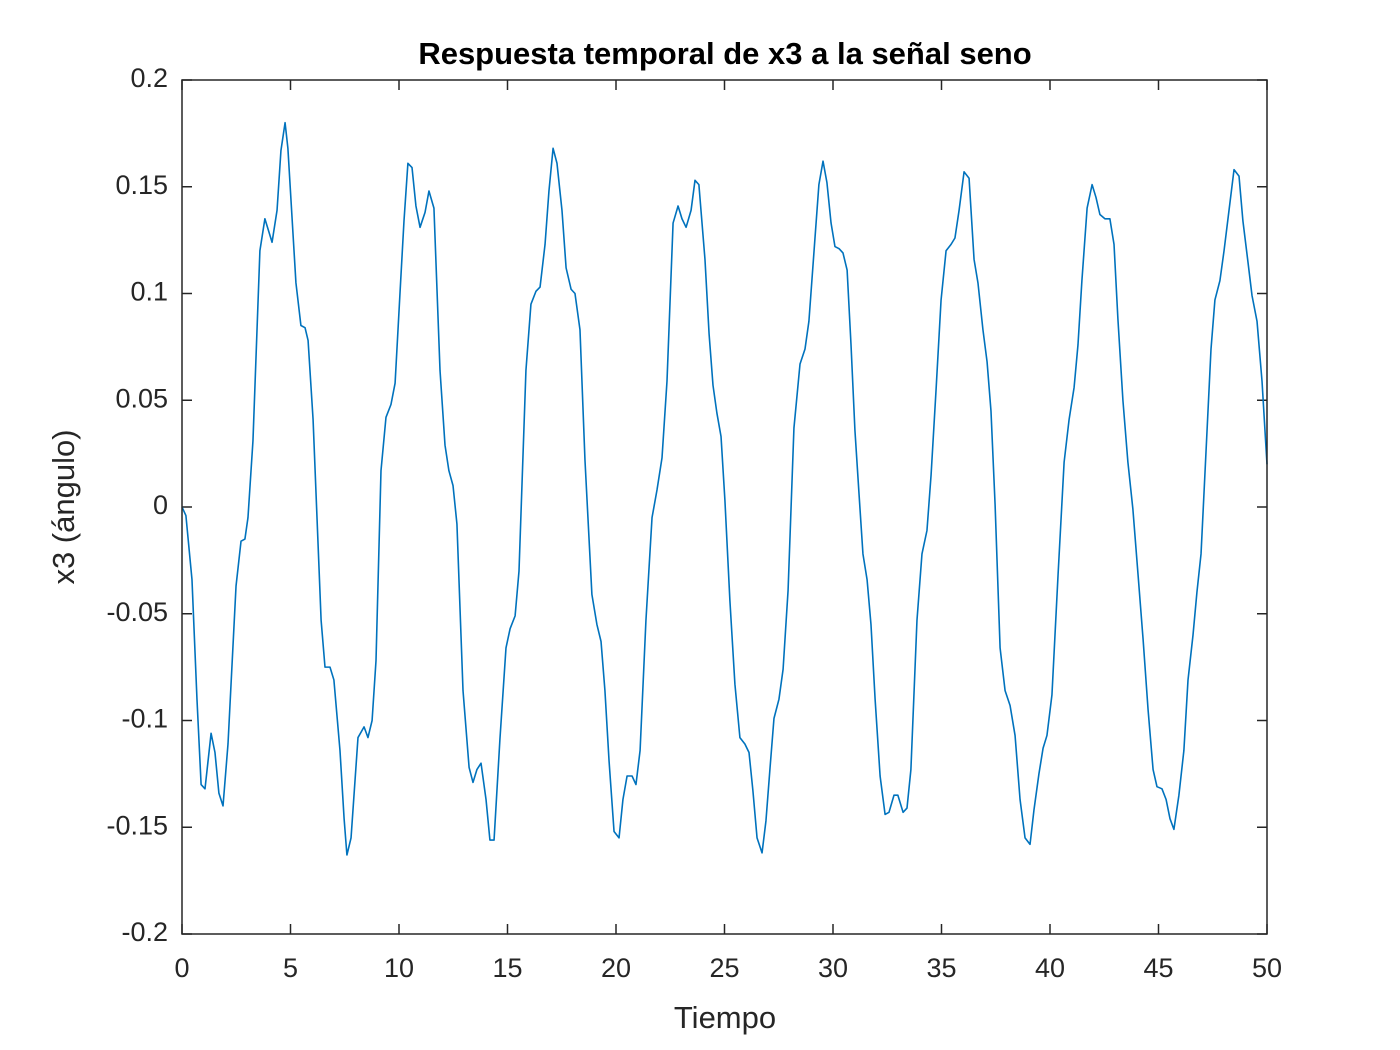 The width and height of the screenshot is (1400, 1050). What do you see at coordinates (137, 825) in the screenshot?
I see `y-tick-label: -0.15` at bounding box center [137, 825].